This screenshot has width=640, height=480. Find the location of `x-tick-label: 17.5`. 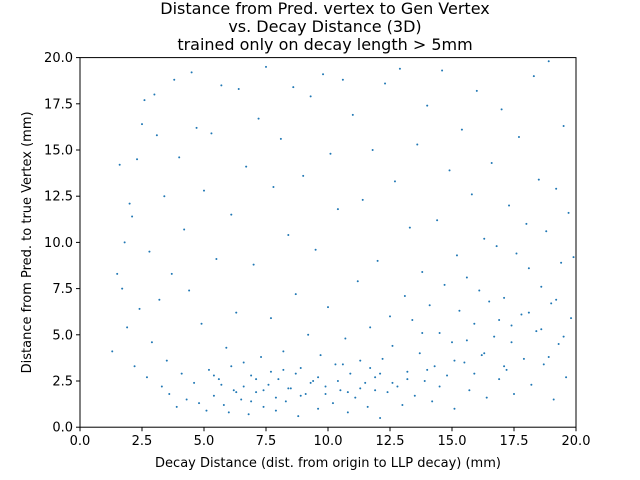

x-tick-label: 17.5 is located at coordinates (514, 441).